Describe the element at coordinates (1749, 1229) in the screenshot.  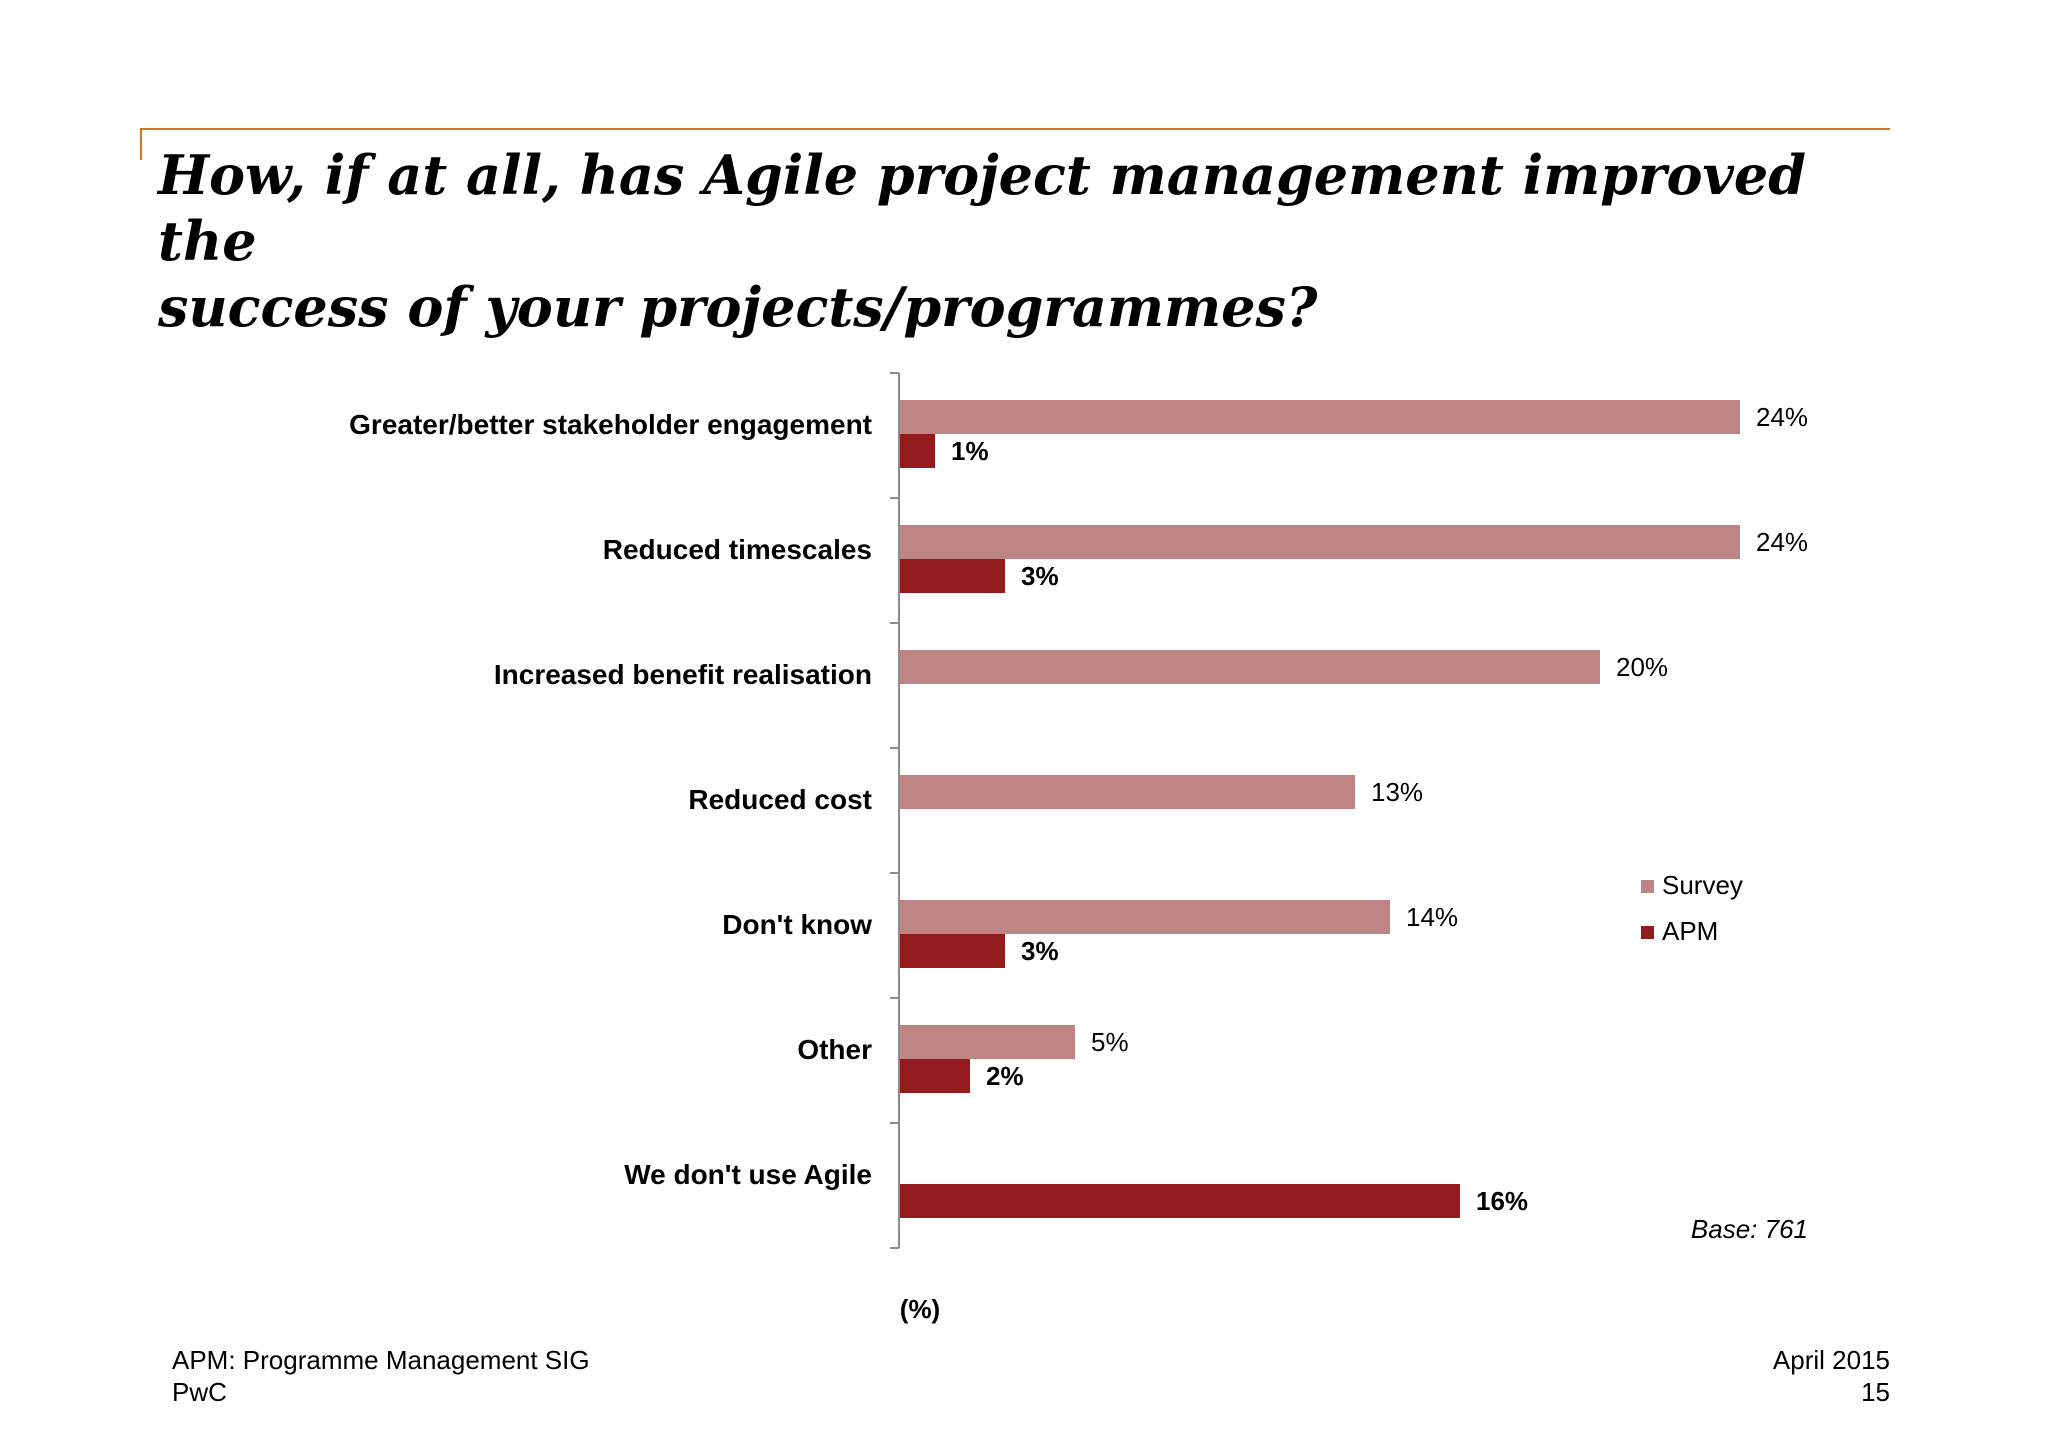
I see `base-note: Base: 761` at that location.